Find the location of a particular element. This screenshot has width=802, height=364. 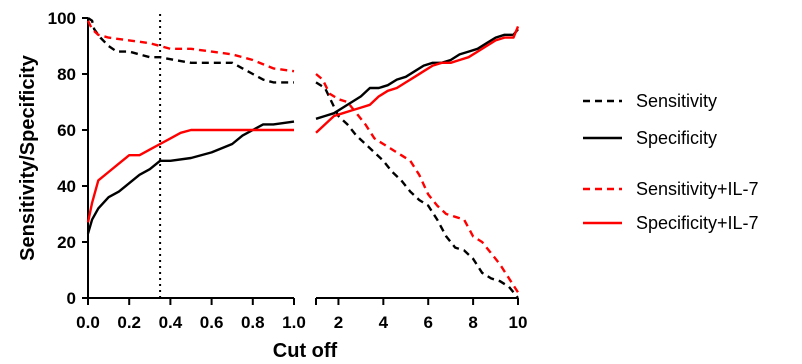

x-tick-label: 4 is located at coordinates (384, 322).